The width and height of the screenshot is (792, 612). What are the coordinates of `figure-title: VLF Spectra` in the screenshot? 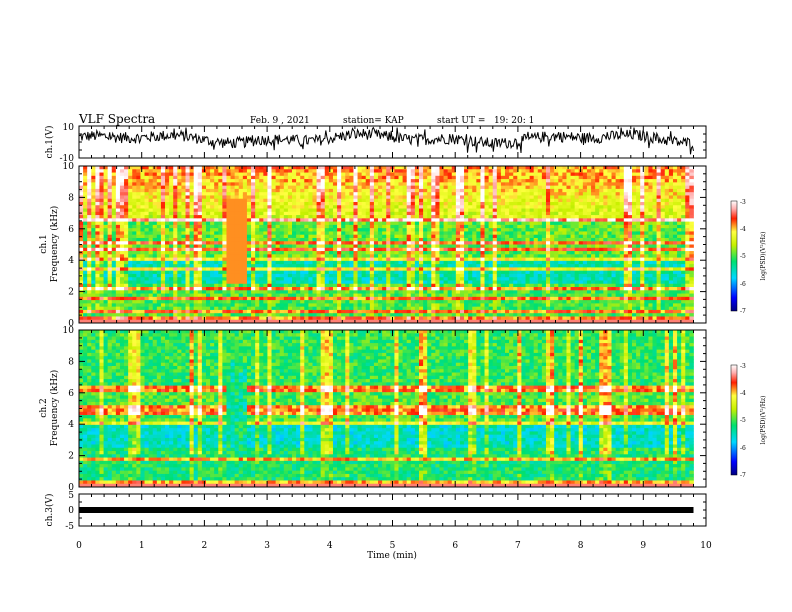 It's located at (116, 119).